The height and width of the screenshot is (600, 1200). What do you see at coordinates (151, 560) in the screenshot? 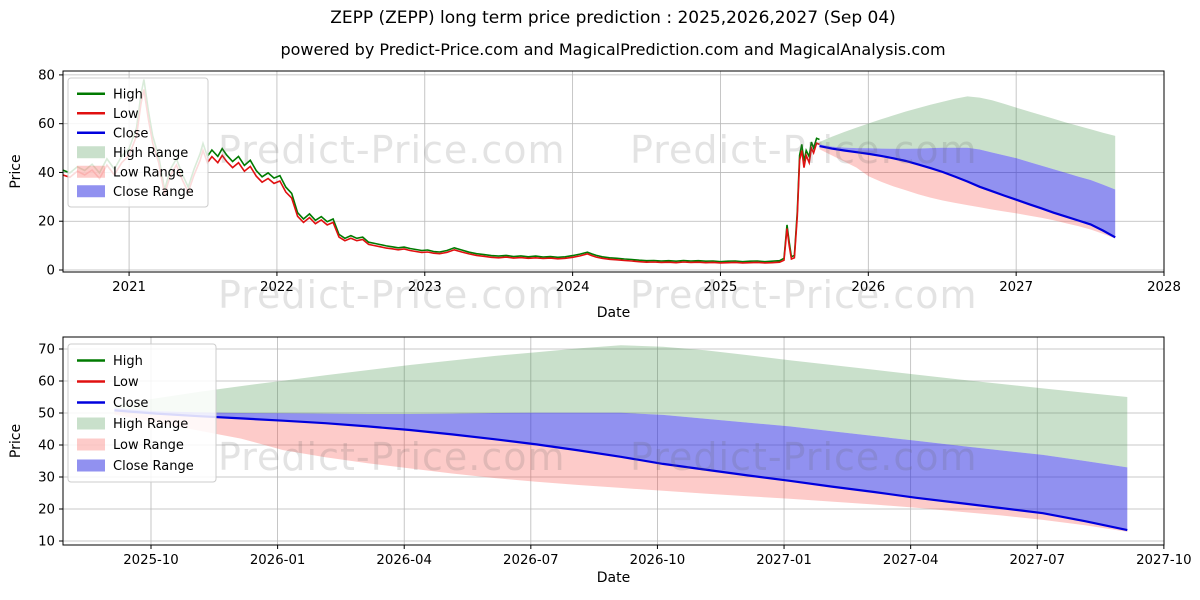
I see `x-tick-label: 2025-10` at bounding box center [151, 560].